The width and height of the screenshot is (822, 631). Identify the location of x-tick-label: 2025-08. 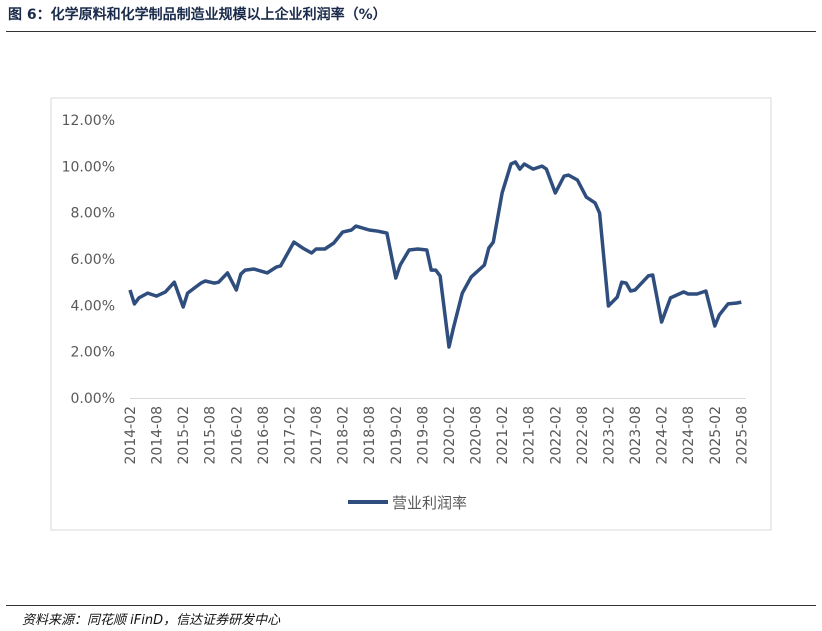
(742, 435).